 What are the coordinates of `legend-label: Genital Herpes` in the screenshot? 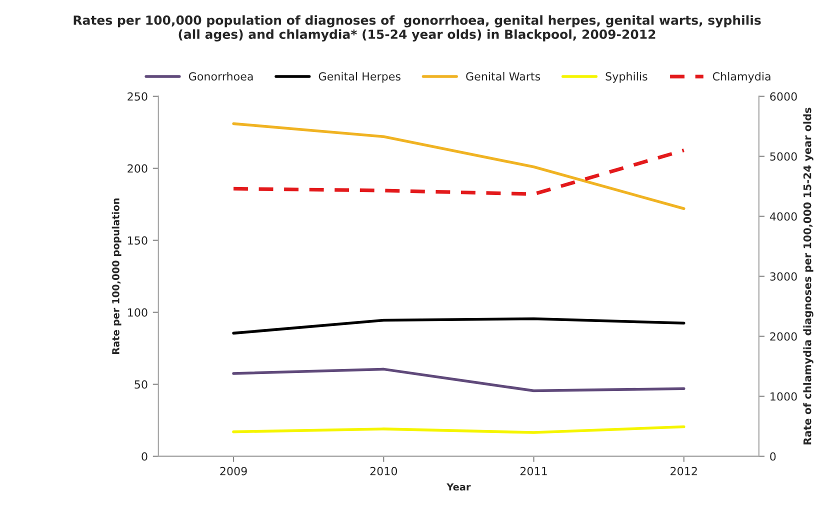 It's located at (359, 77).